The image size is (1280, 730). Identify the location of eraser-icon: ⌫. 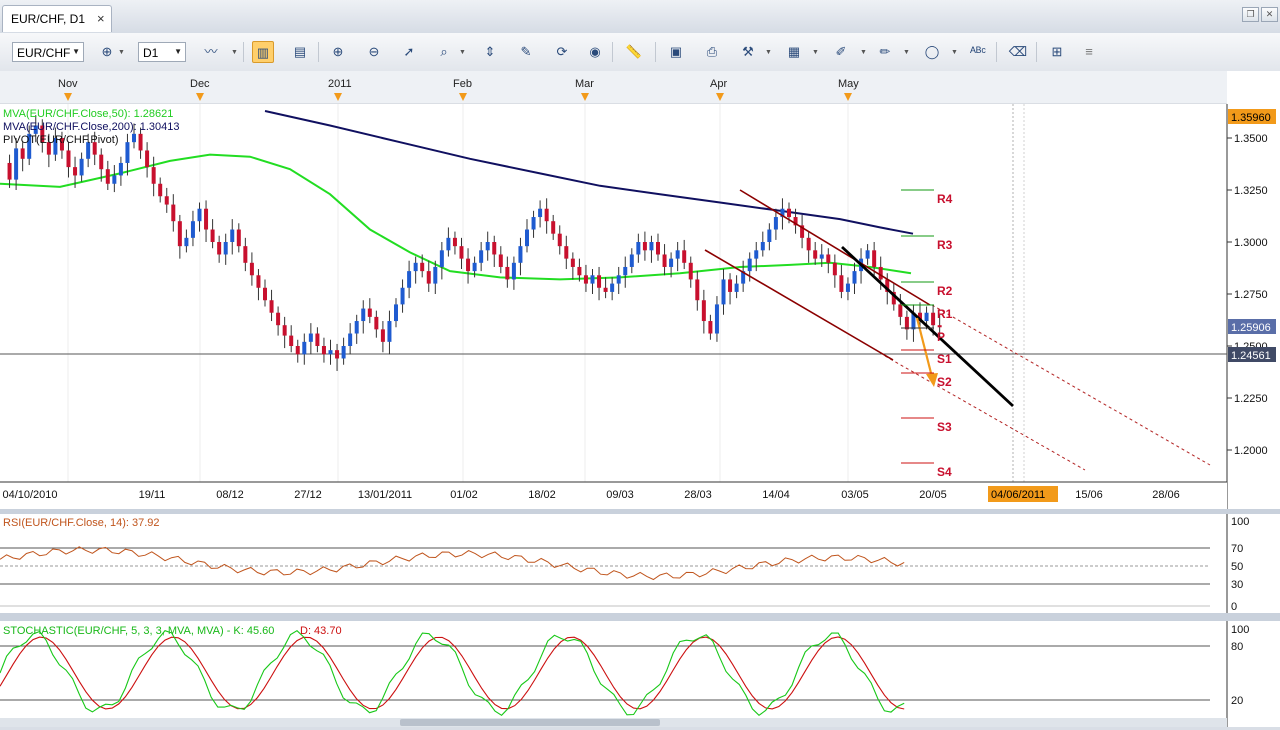
(1018, 51).